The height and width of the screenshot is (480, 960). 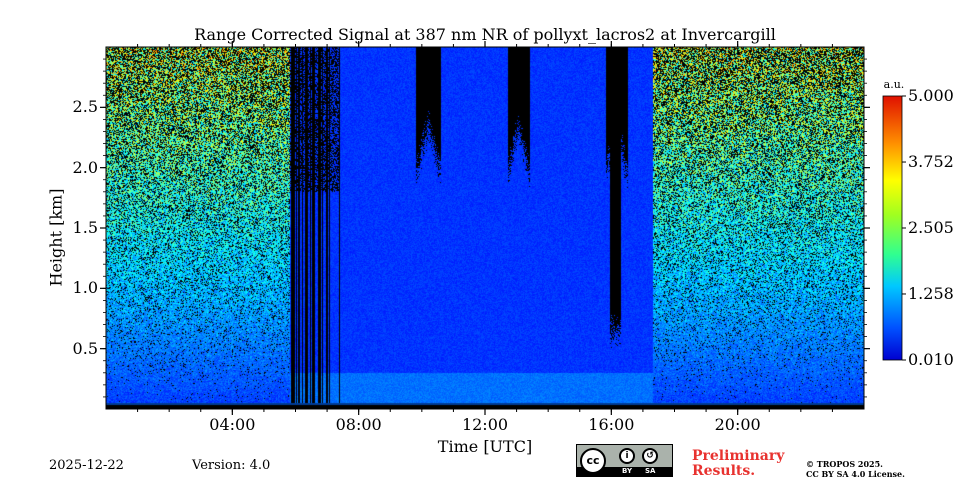 I want to click on colorbar-tick-label: 1.258, so click(x=931, y=293).